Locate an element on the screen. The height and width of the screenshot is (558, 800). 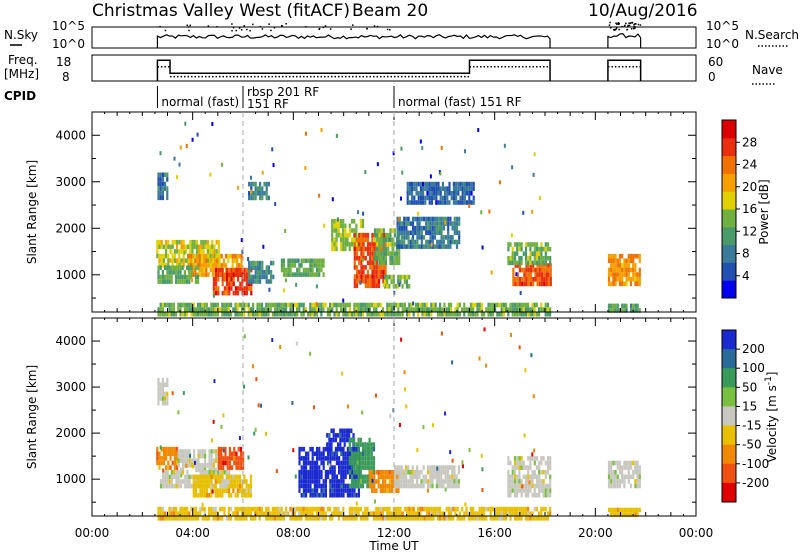
time-axis-tick-label: 00:00 is located at coordinates (696, 533).